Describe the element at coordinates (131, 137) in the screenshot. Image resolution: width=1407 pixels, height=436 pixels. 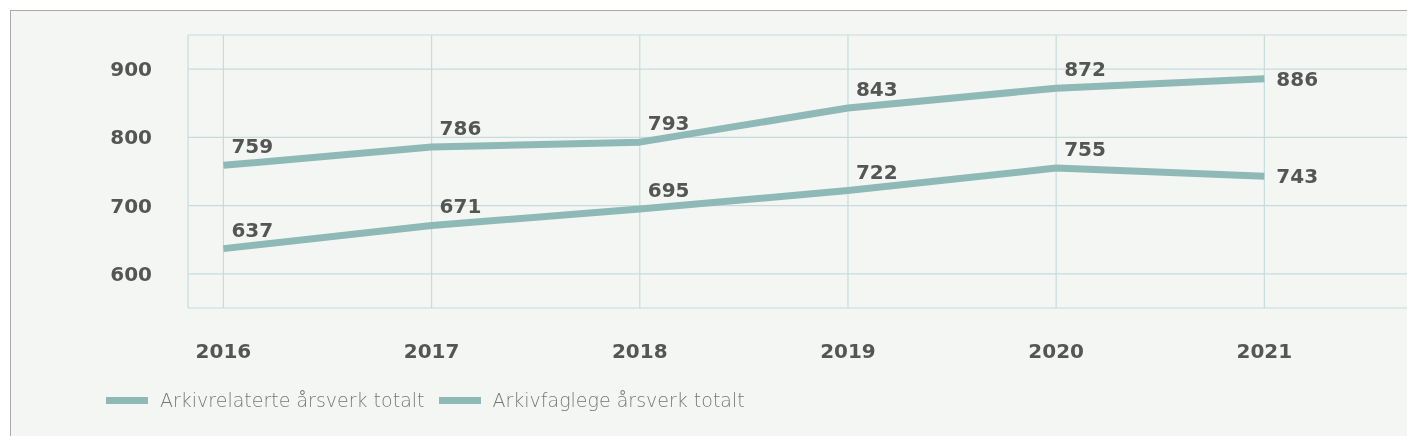
I see `y-tick-label: 800` at that location.